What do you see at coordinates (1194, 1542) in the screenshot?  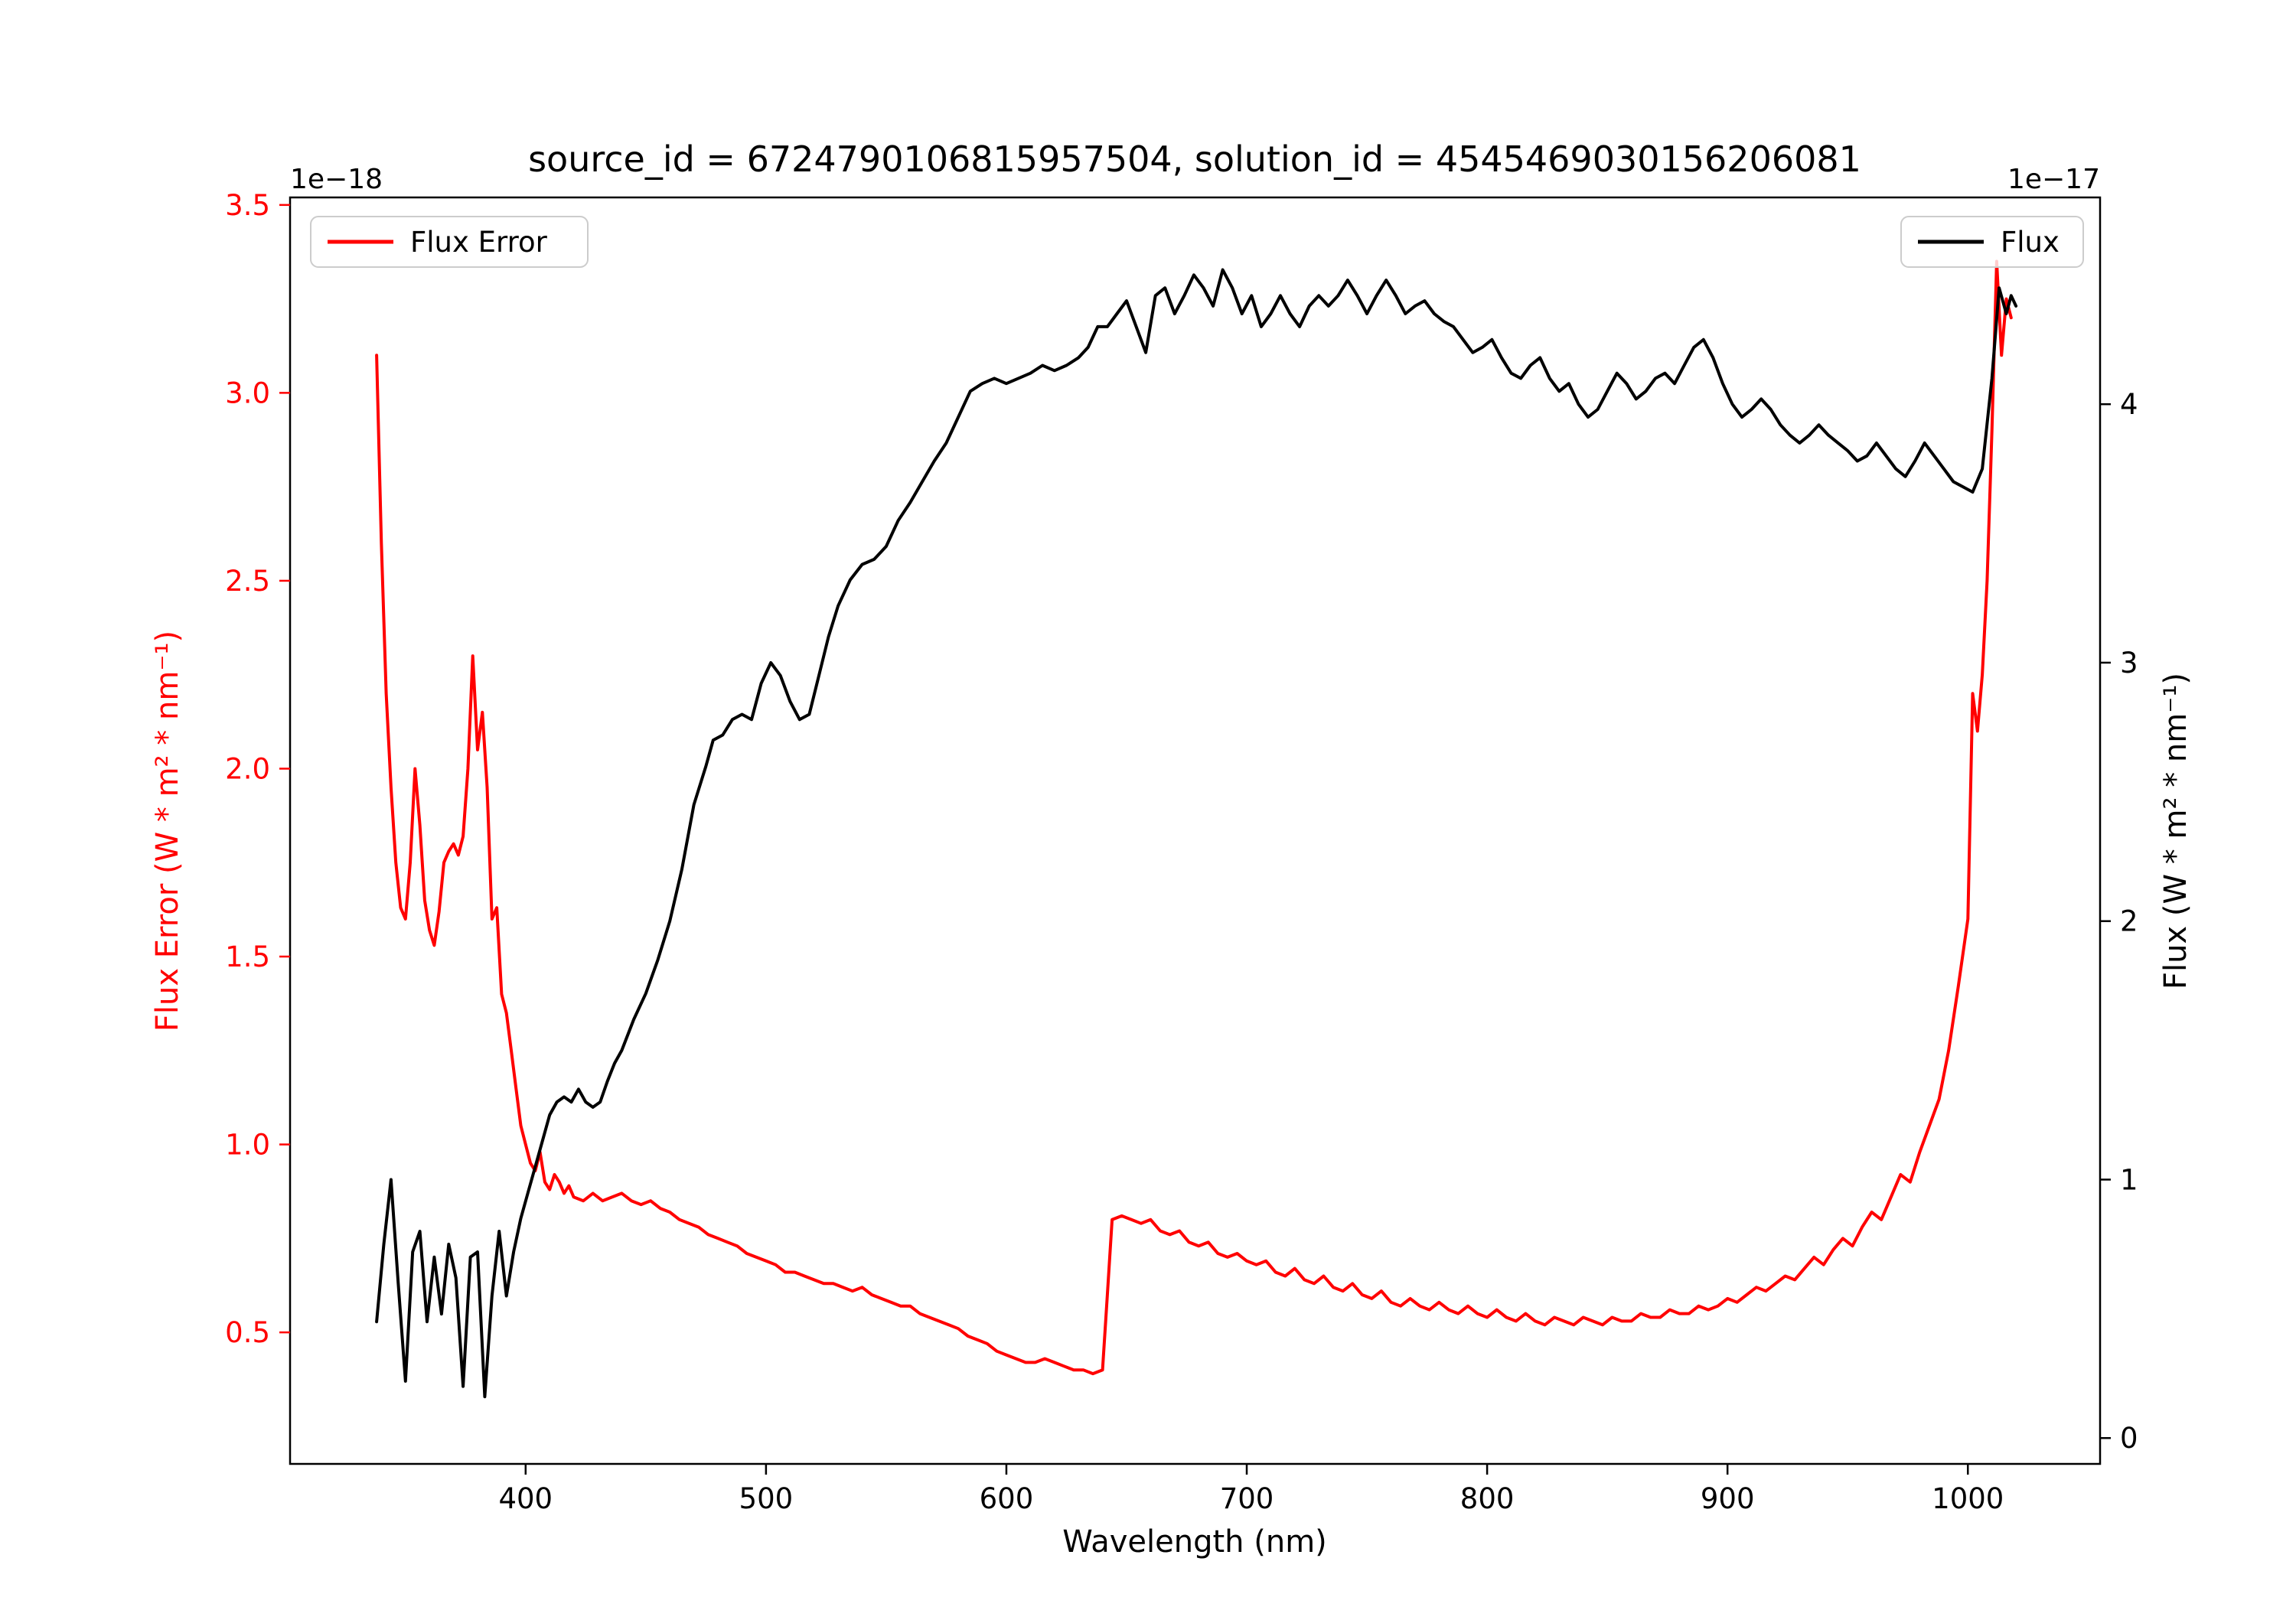 I see `x-axis-label: Wavelength (nm)` at bounding box center [1194, 1542].